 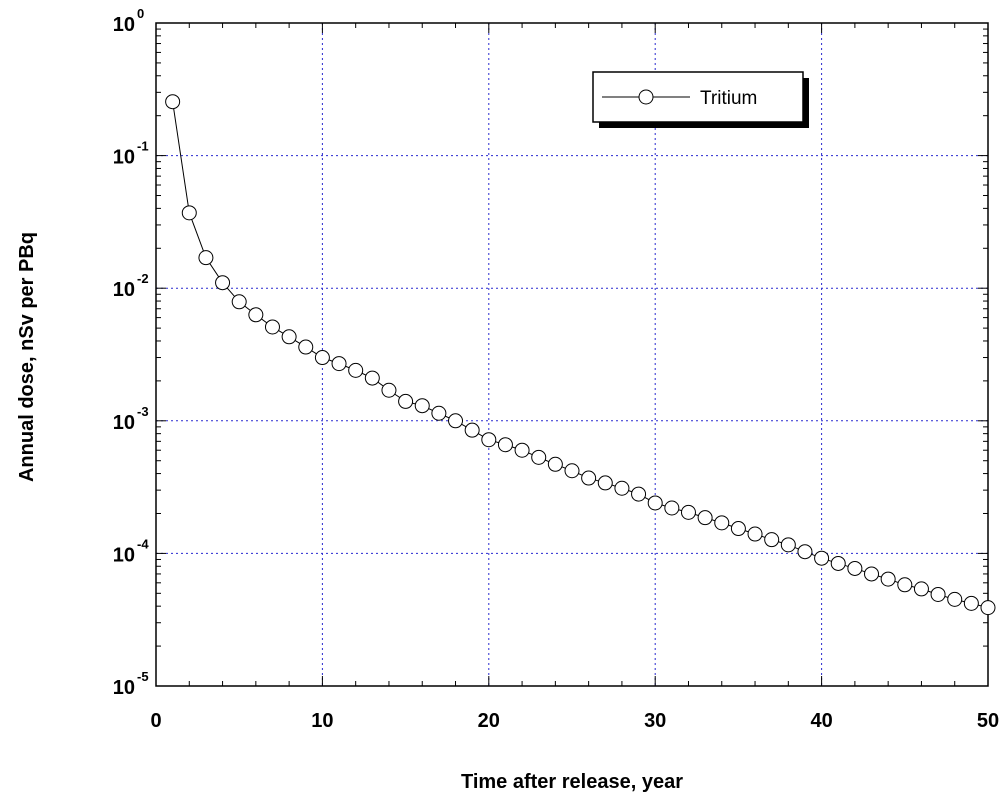 I want to click on y-tick-label-exponent: -2, so click(x=143, y=278).